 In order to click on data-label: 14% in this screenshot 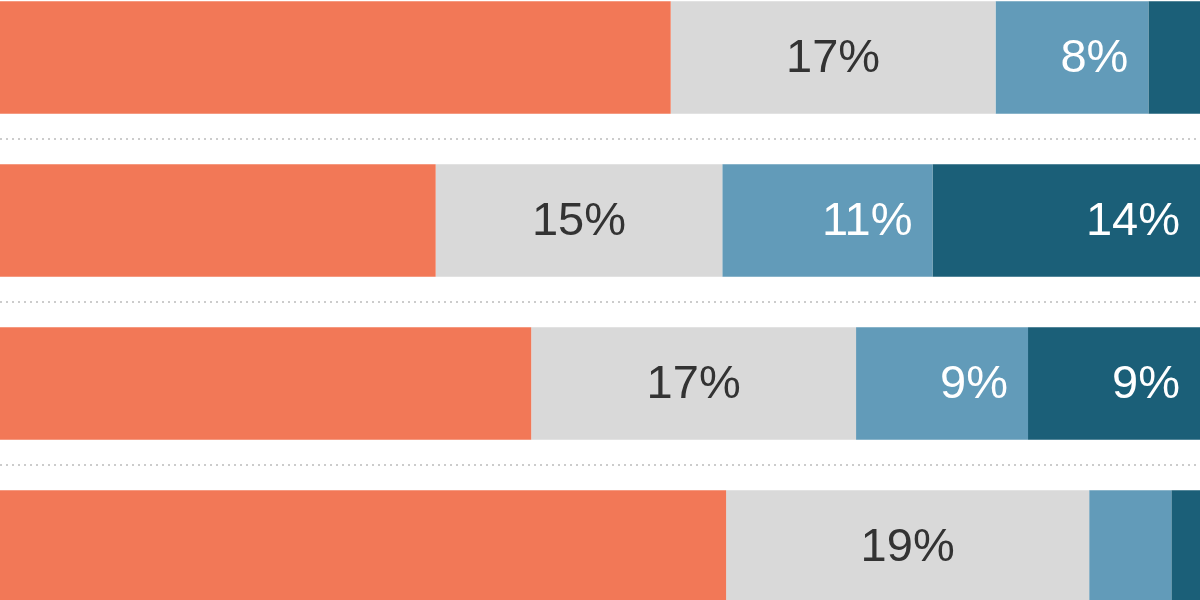, I will do `click(1132, 219)`.